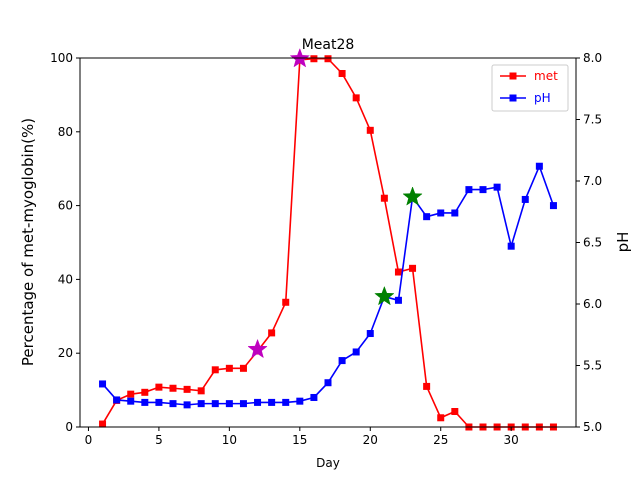 This screenshot has height=480, width=640. What do you see at coordinates (511, 440) in the screenshot?
I see `x-tick-label: 30` at bounding box center [511, 440].